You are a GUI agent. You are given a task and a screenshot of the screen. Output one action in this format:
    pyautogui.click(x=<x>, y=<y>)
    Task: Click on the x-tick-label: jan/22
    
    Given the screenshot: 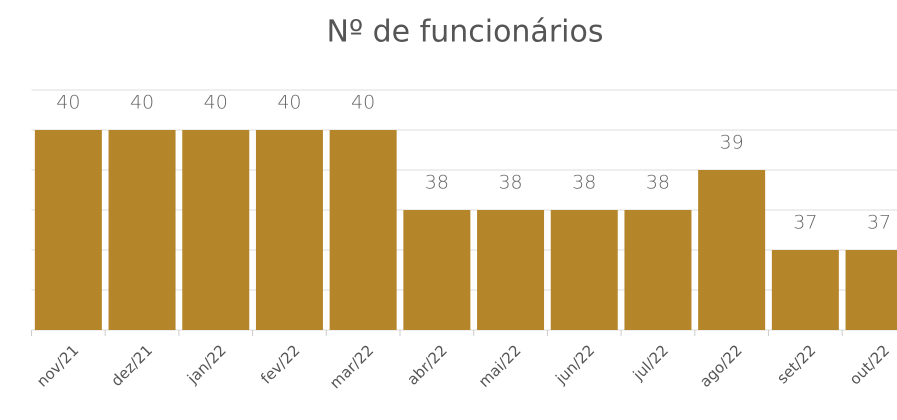 What is the action you would take?
    pyautogui.click(x=206, y=364)
    